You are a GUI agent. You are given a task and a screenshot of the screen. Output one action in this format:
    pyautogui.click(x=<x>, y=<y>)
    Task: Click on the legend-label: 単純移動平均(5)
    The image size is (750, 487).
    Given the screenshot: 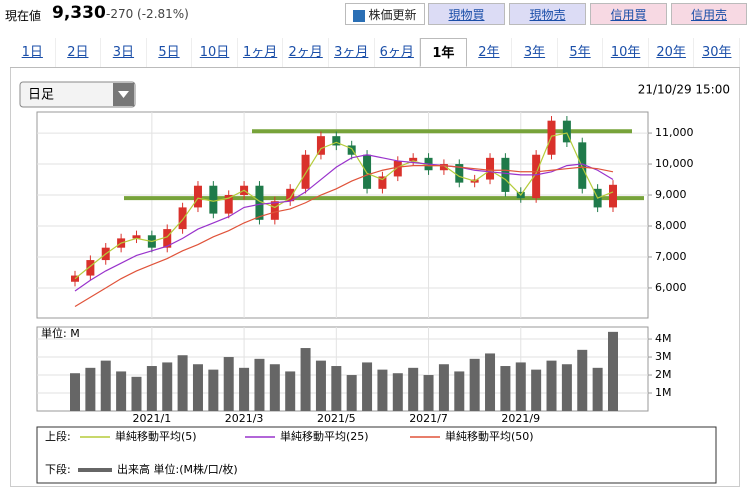 What is the action you would take?
    pyautogui.click(x=156, y=436)
    